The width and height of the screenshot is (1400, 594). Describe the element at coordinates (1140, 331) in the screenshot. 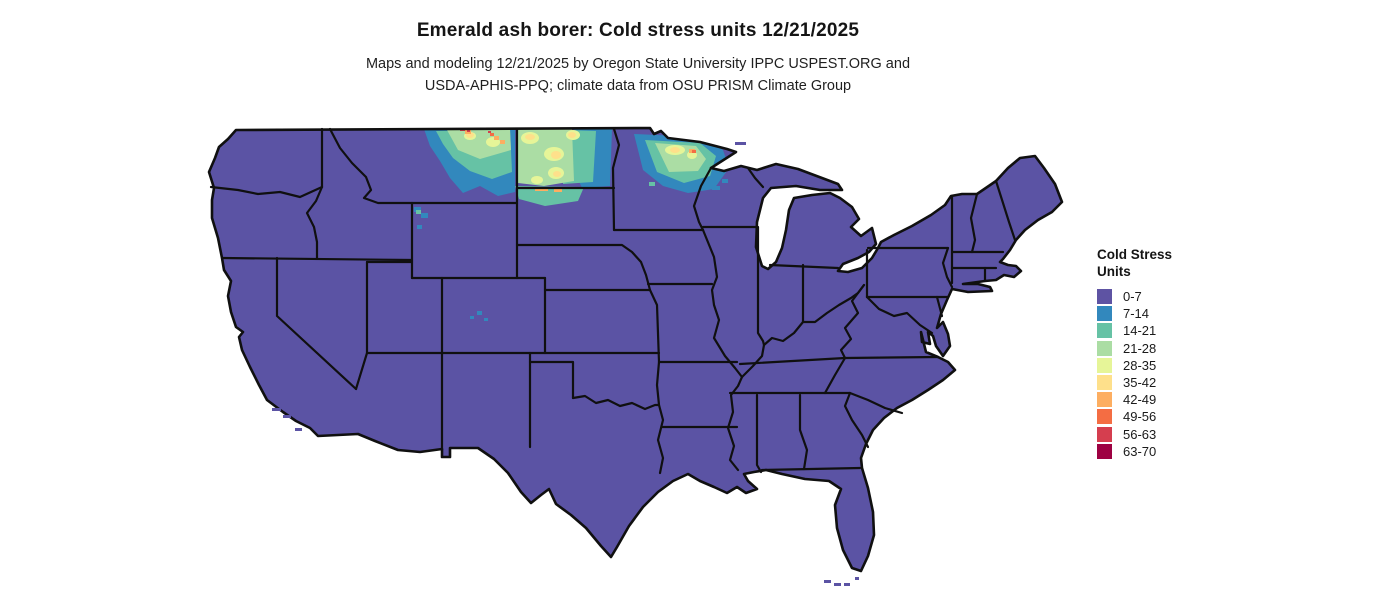

I see `legend-item-label: 14-21` at that location.